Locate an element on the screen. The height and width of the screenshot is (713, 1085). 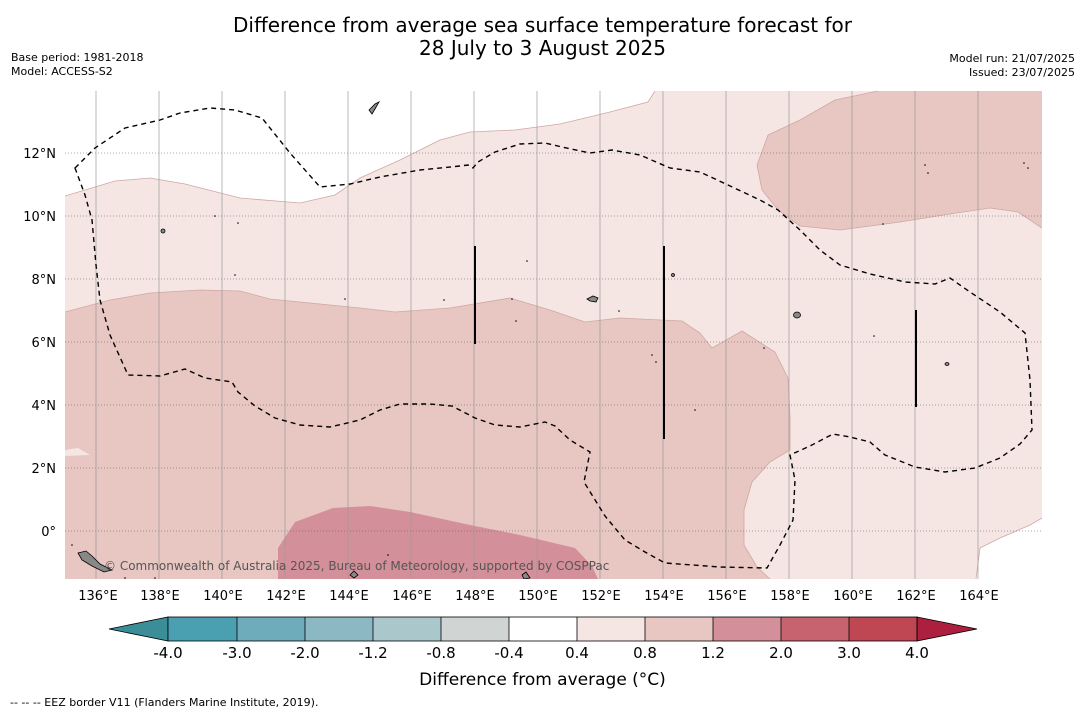
issued-date: Issued: 23/07/2025 is located at coordinates (1021, 72).